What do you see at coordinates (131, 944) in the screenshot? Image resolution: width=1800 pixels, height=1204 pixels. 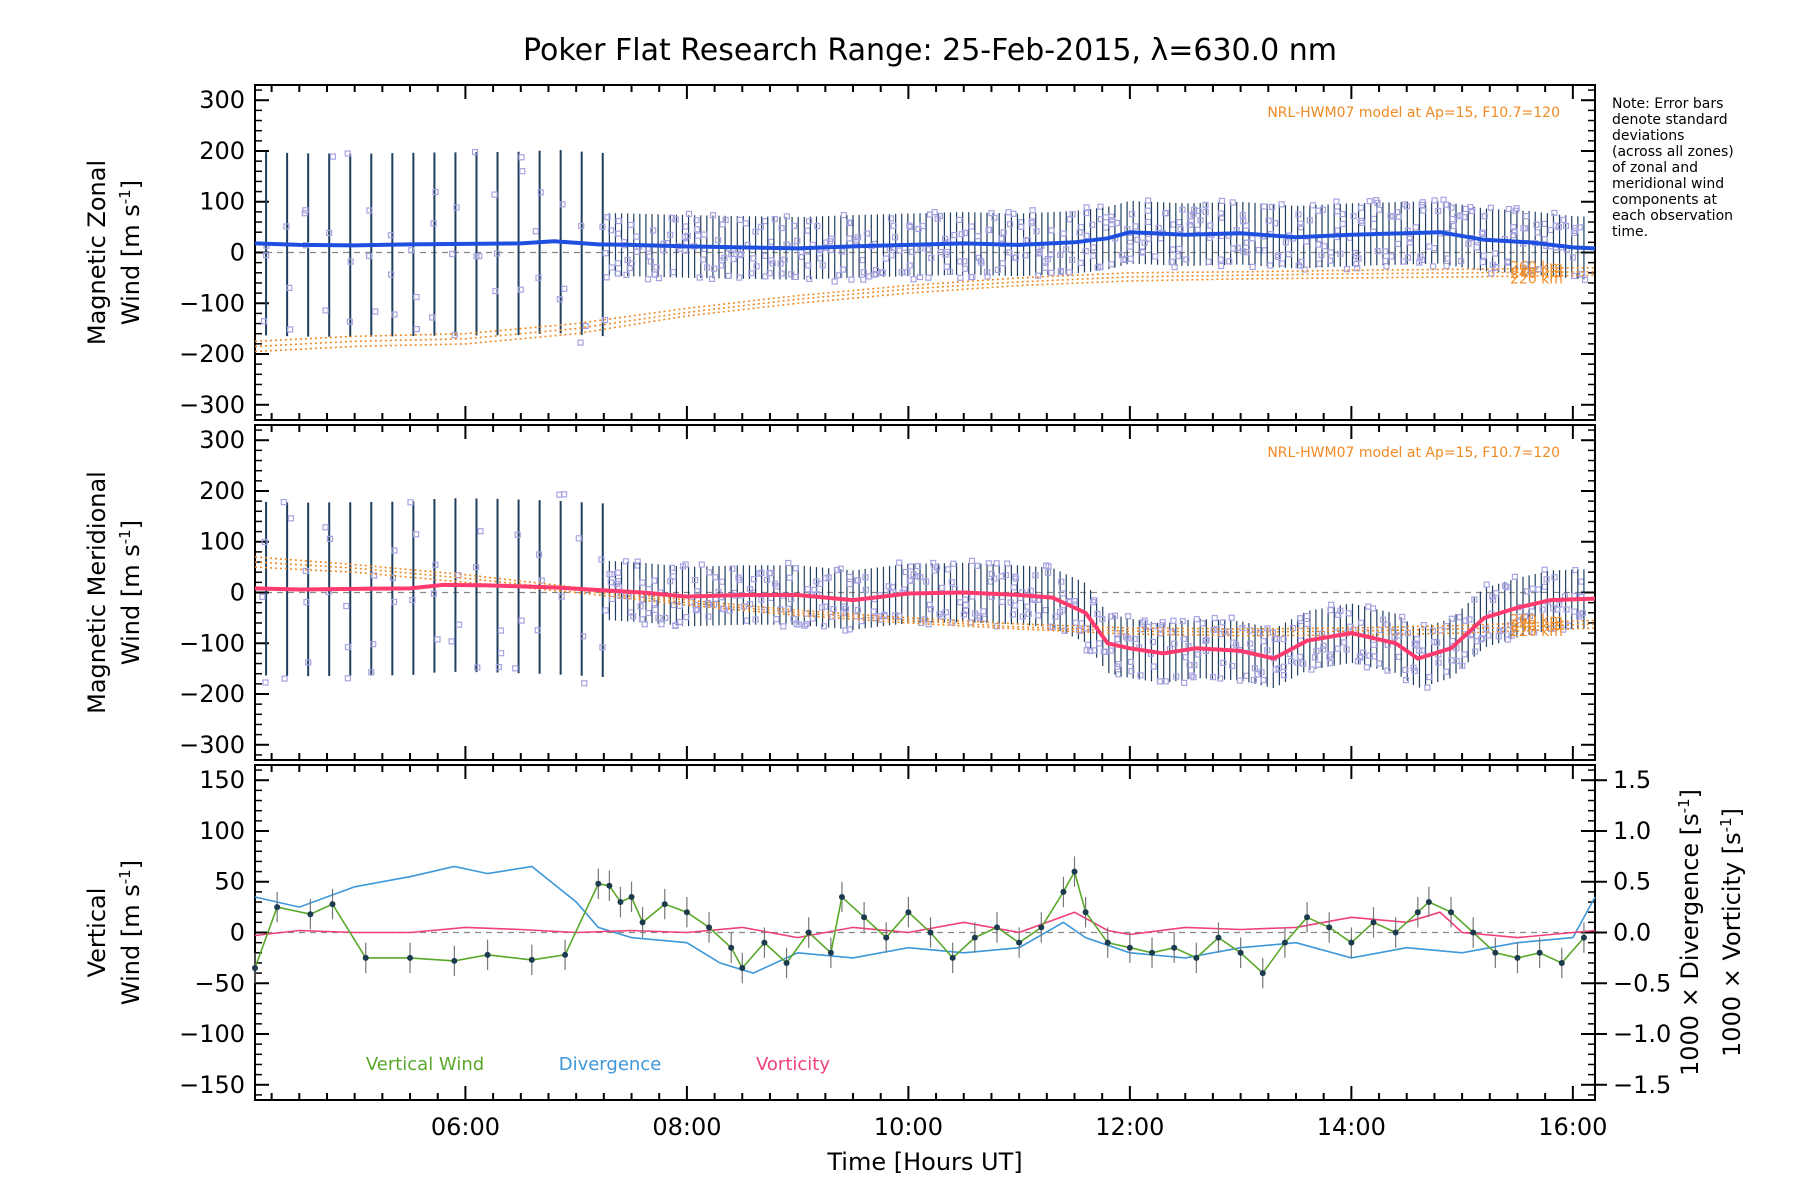 I see `y-axis-label-3-line2: Wind [m s` at bounding box center [131, 944].